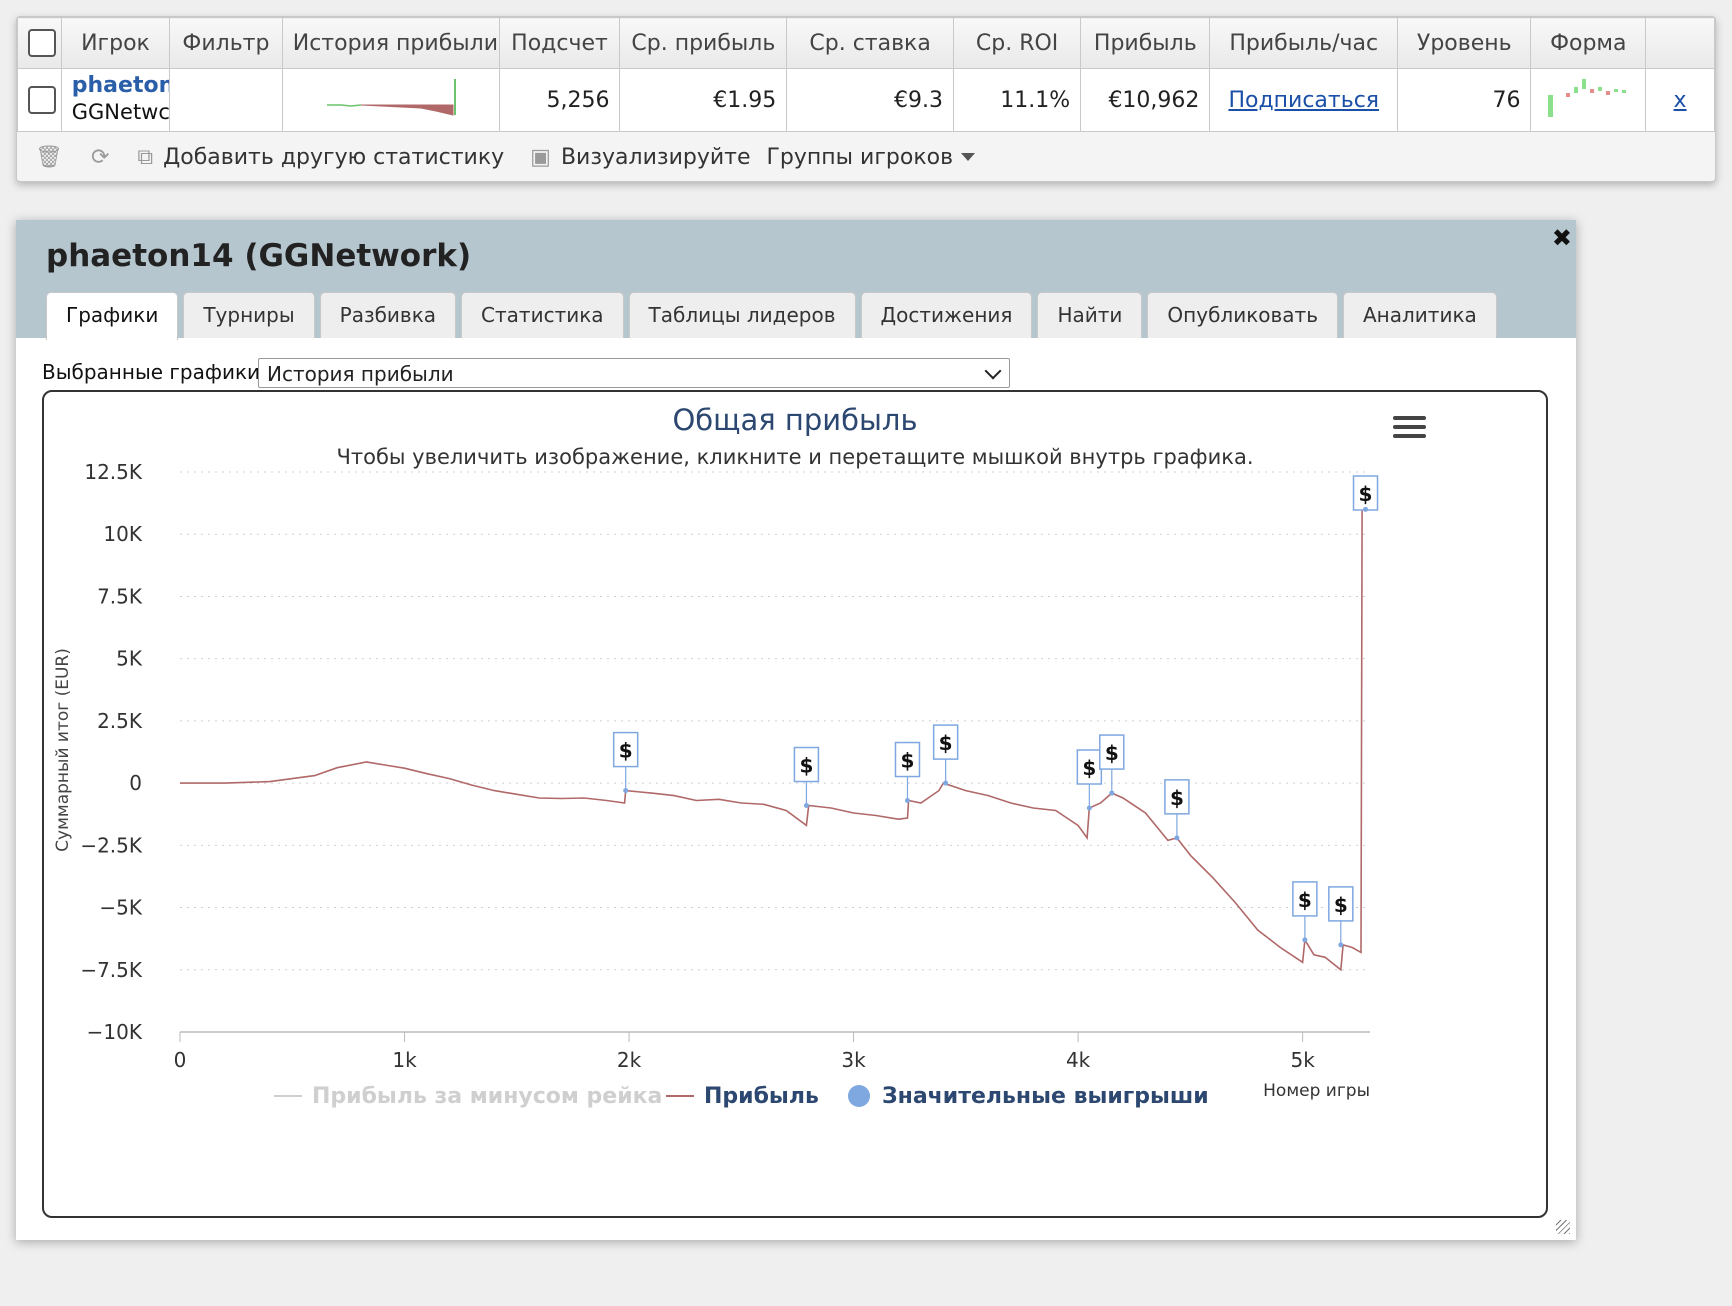  What do you see at coordinates (993, 371) in the screenshot?
I see `chevron-down-icon` at bounding box center [993, 371].